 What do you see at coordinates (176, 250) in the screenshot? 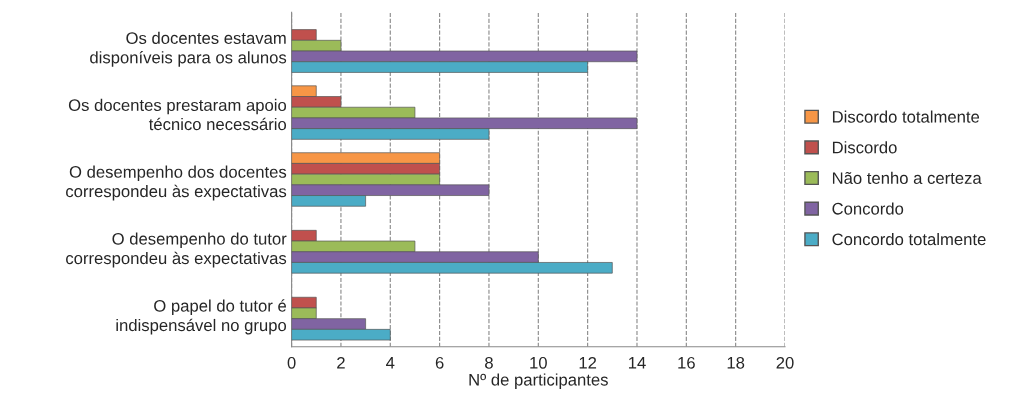
I see `y-tick-label: O desempenho do tutor correspondeu às expectativas` at bounding box center [176, 250].